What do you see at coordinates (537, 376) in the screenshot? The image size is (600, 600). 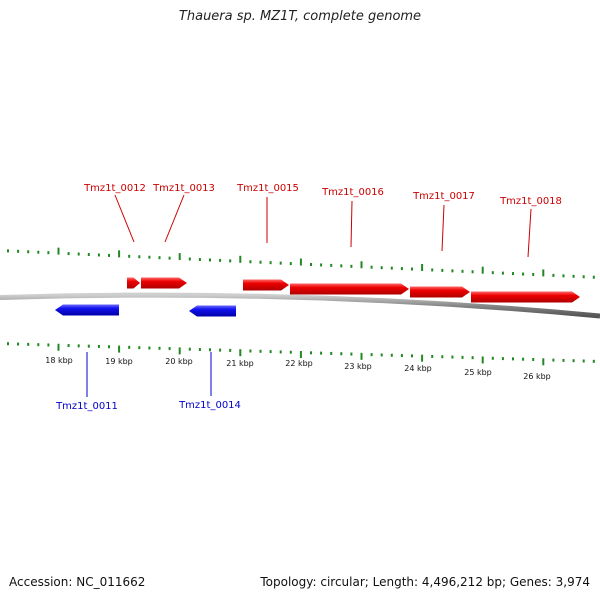 I see `scale-label: 26 kbp` at bounding box center [537, 376].